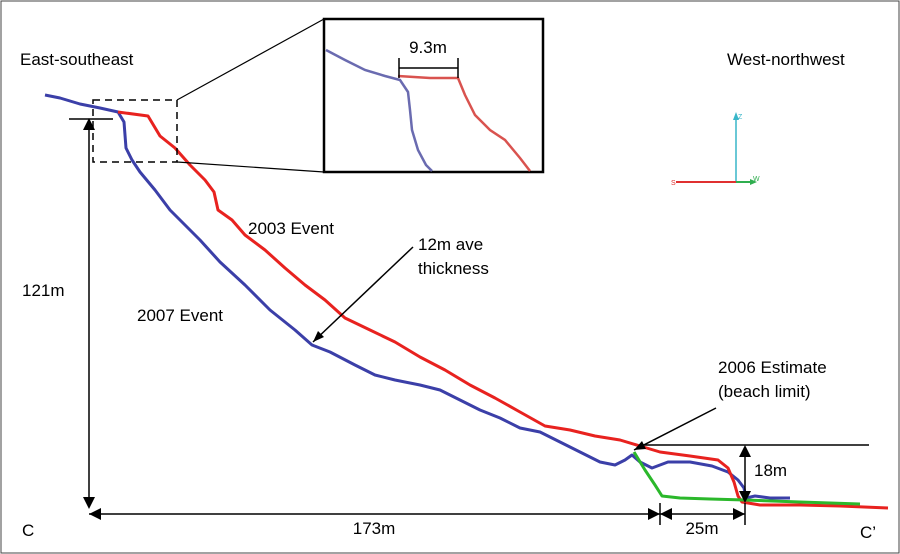  What do you see at coordinates (736, 116) in the screenshot?
I see `compass-up-arrowhead` at bounding box center [736, 116].